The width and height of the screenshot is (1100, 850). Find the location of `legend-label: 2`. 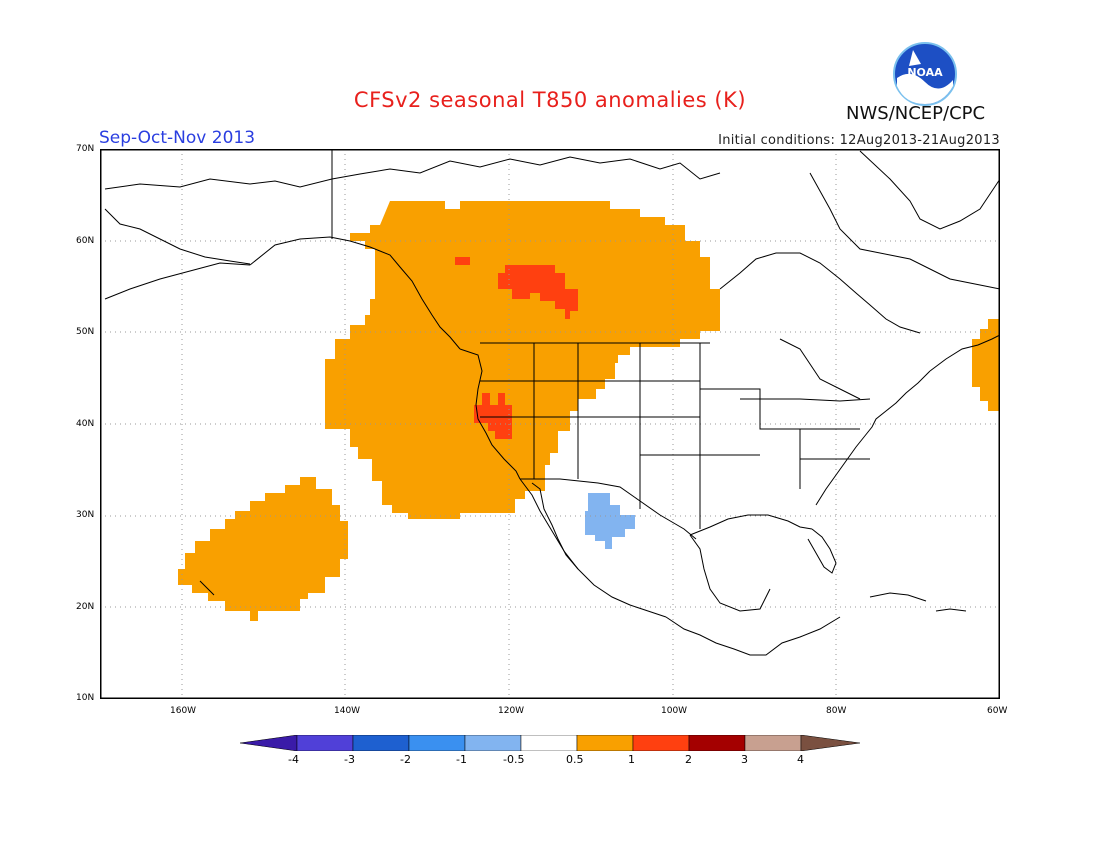

legend-label: 2 is located at coordinates (688, 759).